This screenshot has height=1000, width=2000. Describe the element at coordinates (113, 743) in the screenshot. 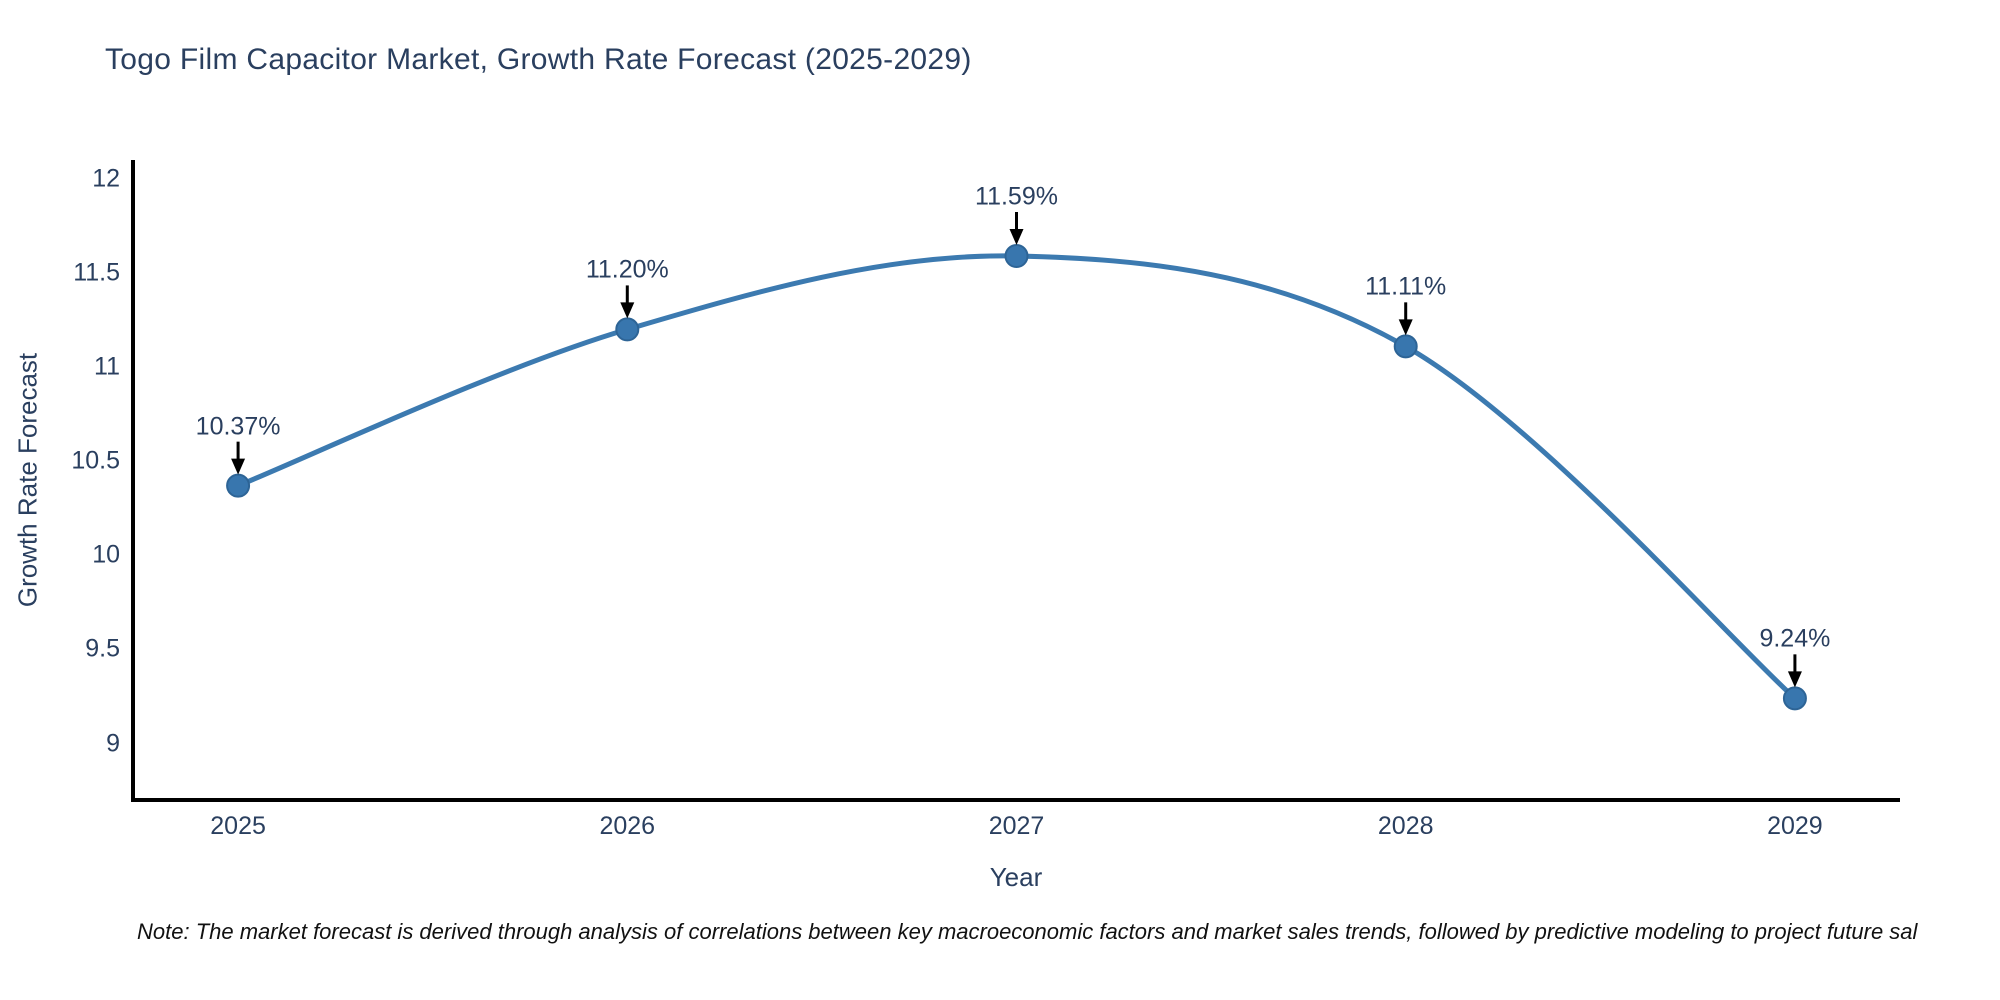

I see `y-tick-label: 9` at that location.